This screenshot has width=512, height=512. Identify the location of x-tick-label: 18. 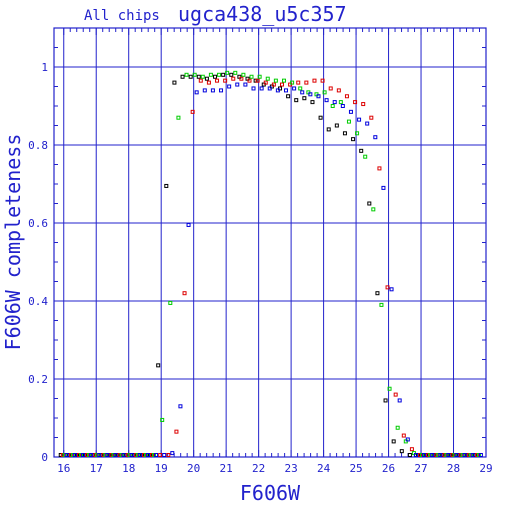
(128, 468).